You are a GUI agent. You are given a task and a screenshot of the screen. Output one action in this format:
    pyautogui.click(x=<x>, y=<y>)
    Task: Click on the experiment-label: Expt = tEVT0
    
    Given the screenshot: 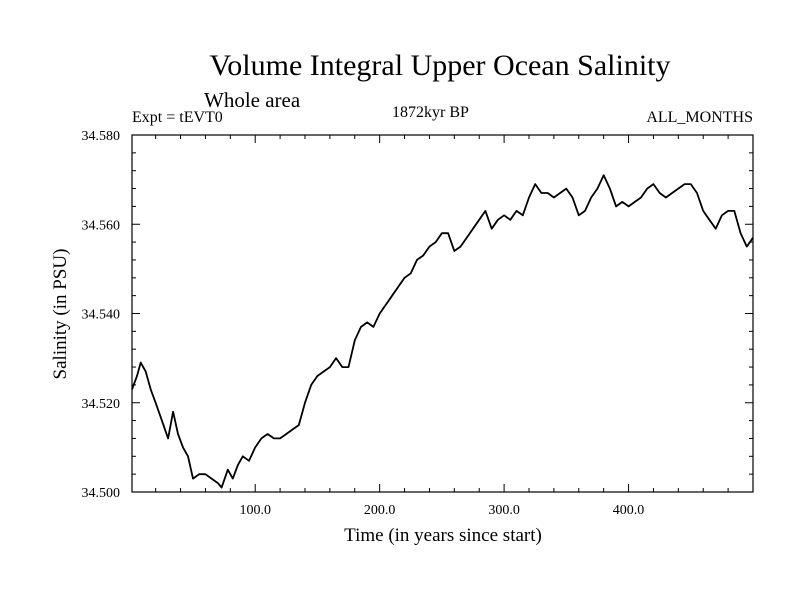 What is the action you would take?
    pyautogui.click(x=177, y=117)
    